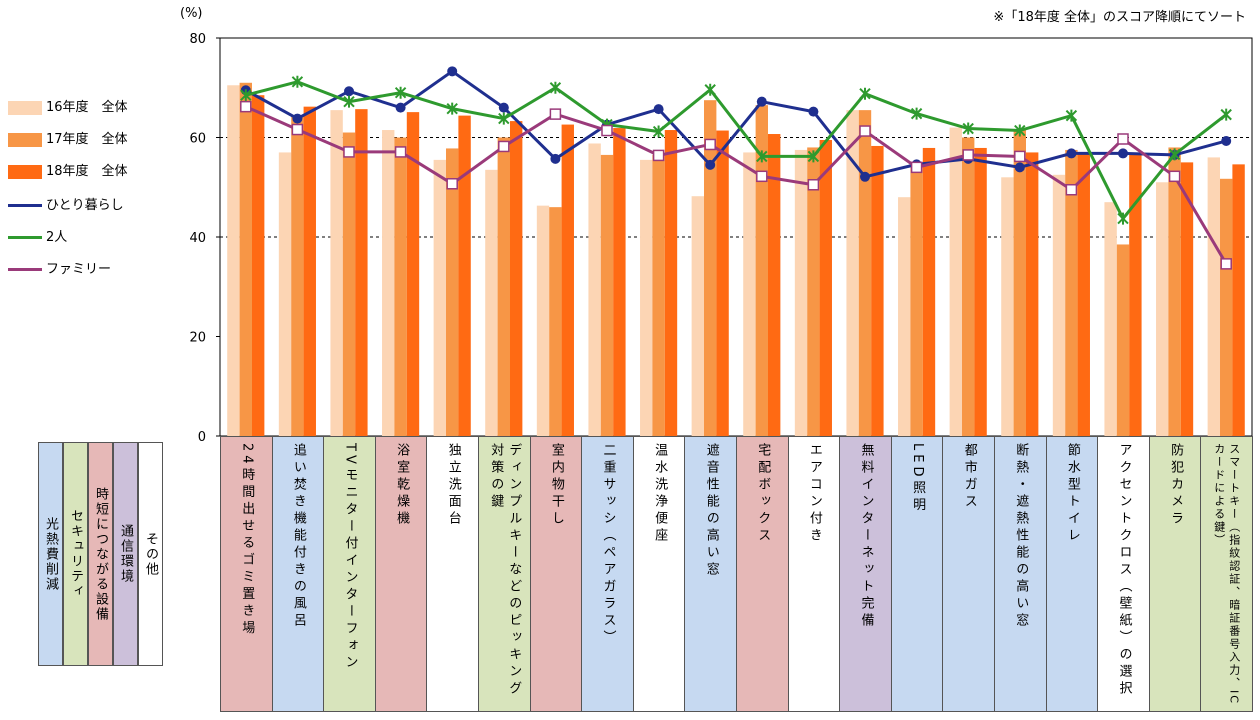 Image resolution: width=1260 pixels, height=720 pixels. I want to click on legend-label: 18年度 全体, so click(87, 171).